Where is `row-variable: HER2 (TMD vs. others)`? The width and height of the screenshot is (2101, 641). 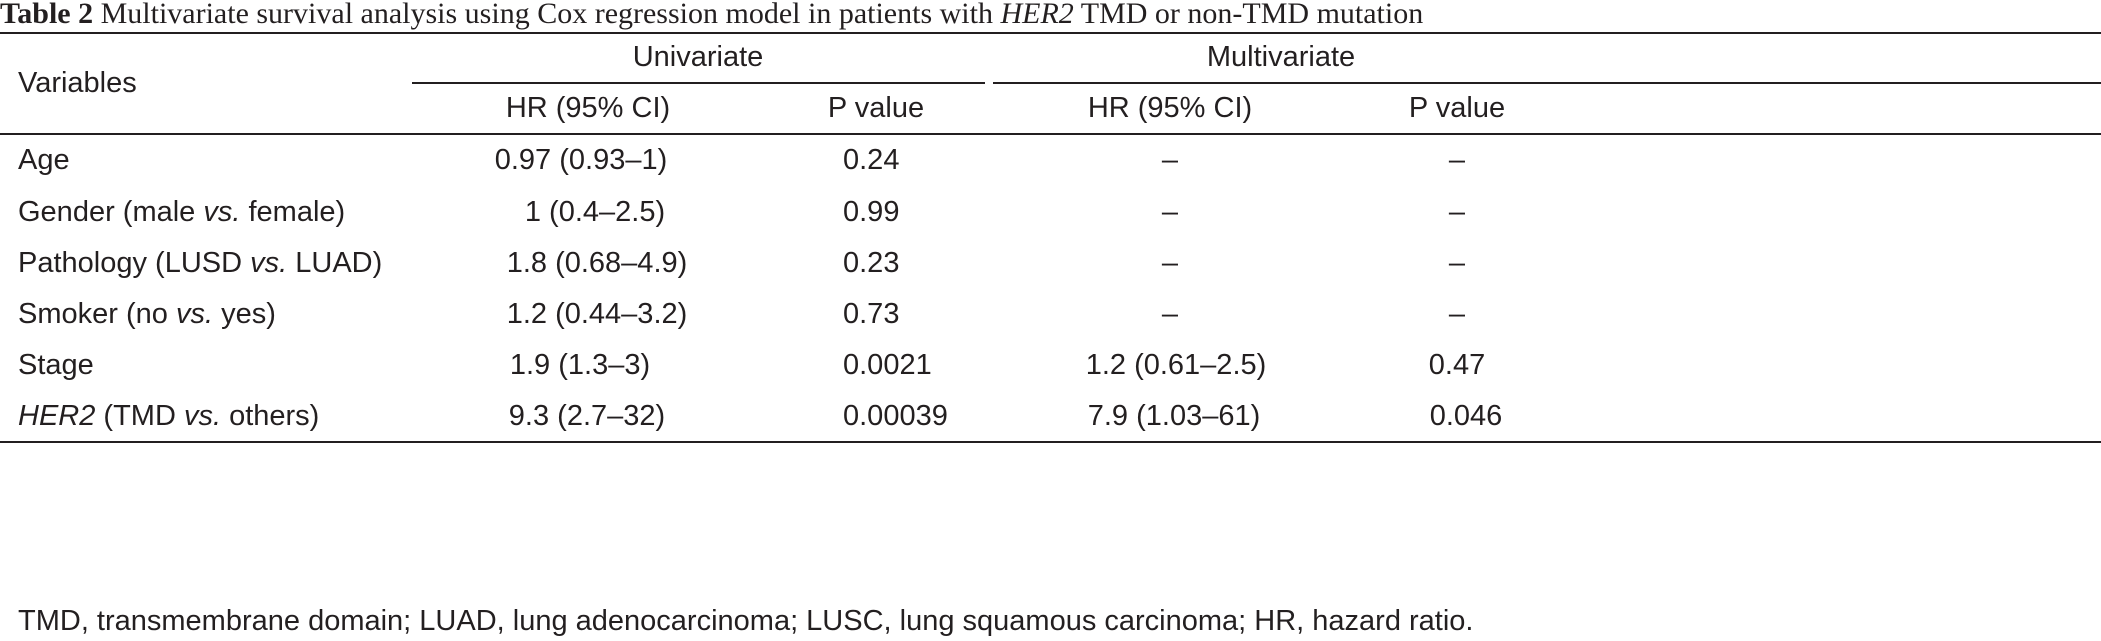
row-variable: HER2 (TMD vs. others) is located at coordinates (168, 416).